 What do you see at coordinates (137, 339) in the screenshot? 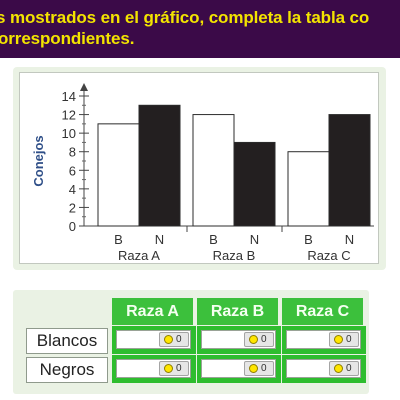
I see `answer-input-blancos-raza-a` at bounding box center [137, 339].